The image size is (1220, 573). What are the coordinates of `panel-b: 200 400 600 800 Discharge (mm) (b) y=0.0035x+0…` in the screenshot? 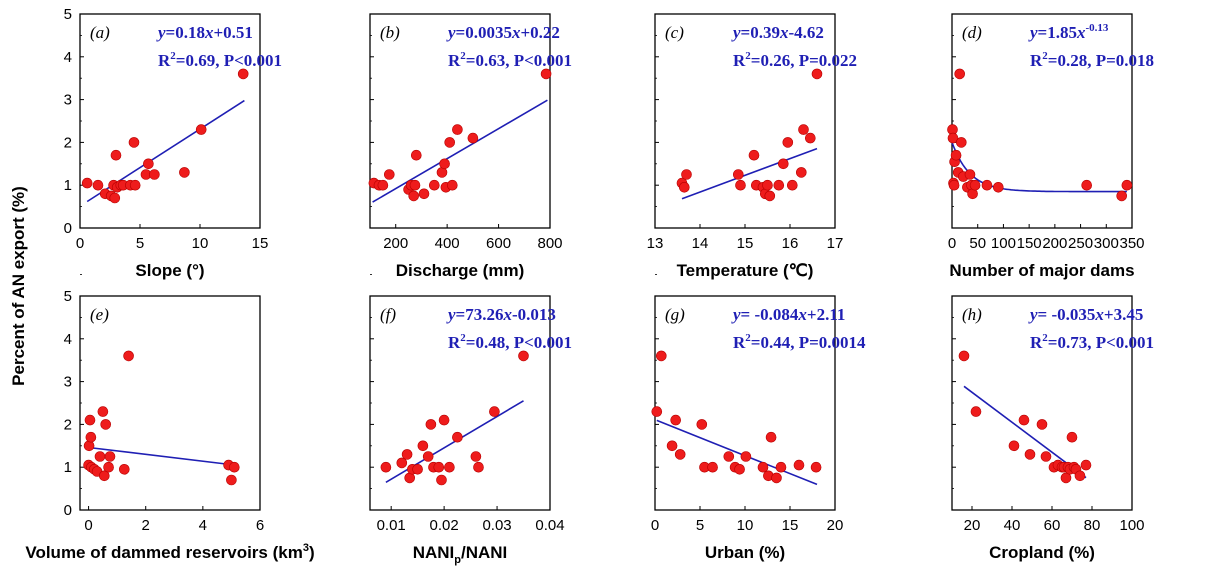 It's located at (470, 146).